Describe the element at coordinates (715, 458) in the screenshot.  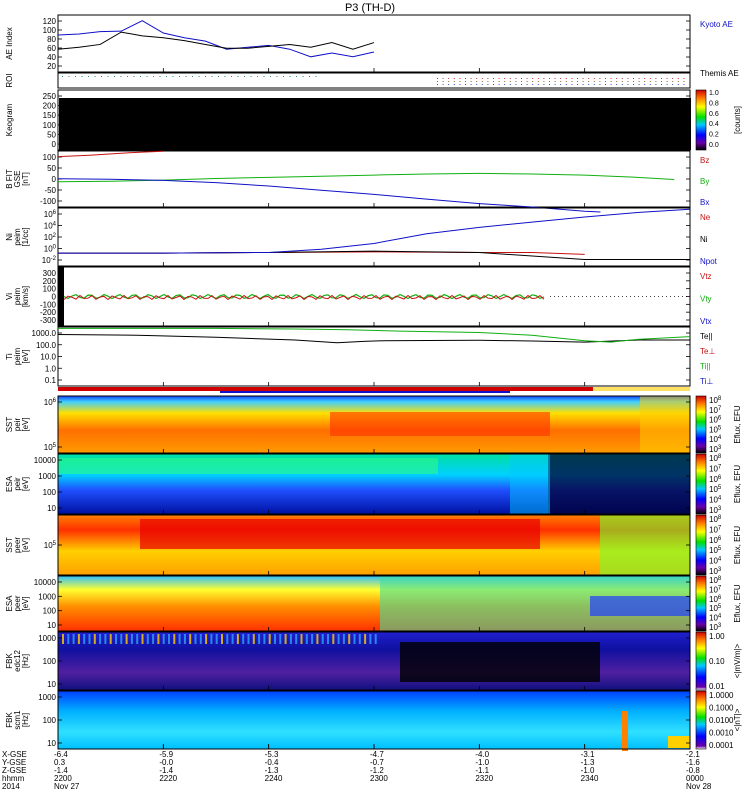
I see `colorbar-tick-esa_i-0: 108` at that location.